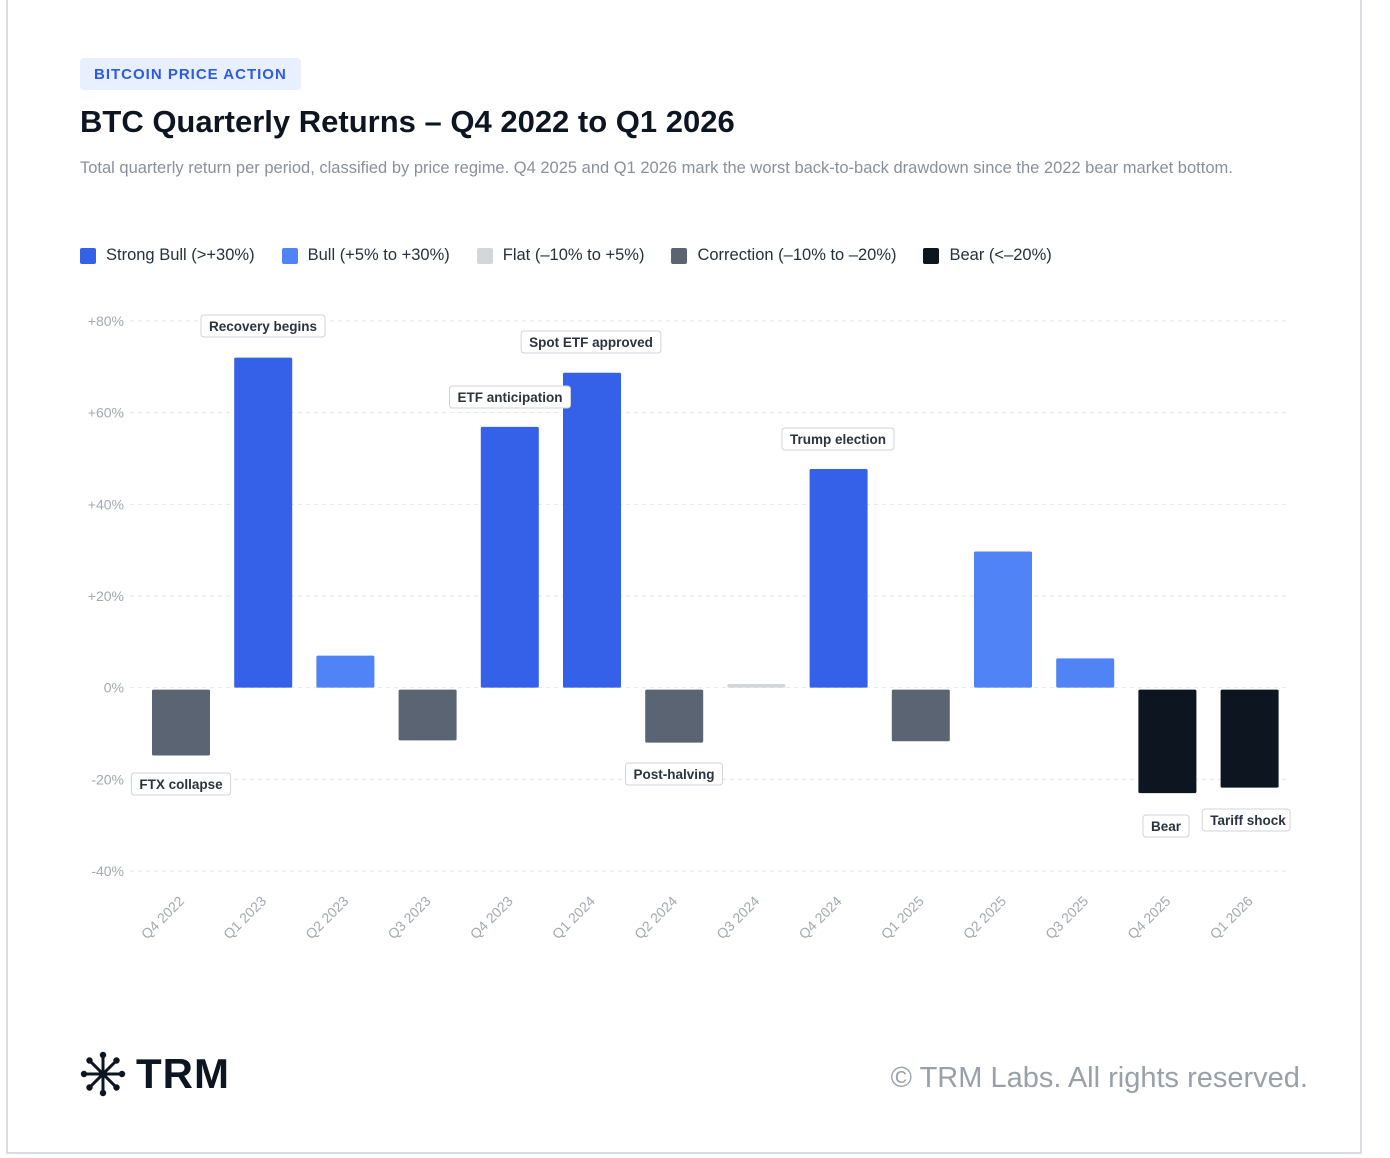 This screenshot has width=1390, height=1158. I want to click on legend-item-strong-bull: Strong Bull (>+30%), so click(167, 255).